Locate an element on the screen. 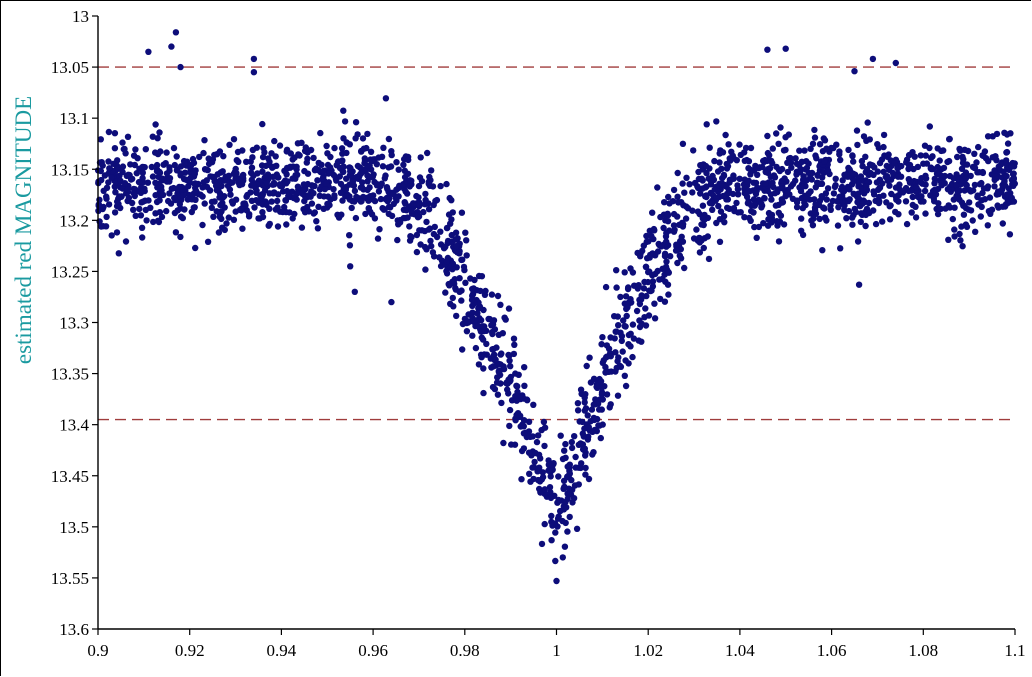  y-tick-label: 13.6 is located at coordinates (74, 629).